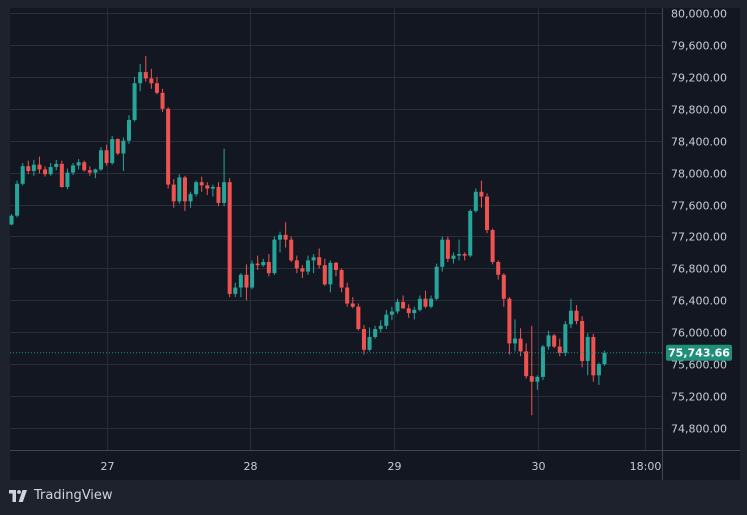  What do you see at coordinates (699, 206) in the screenshot?
I see `y-tick-label: 77,600.00` at bounding box center [699, 206].